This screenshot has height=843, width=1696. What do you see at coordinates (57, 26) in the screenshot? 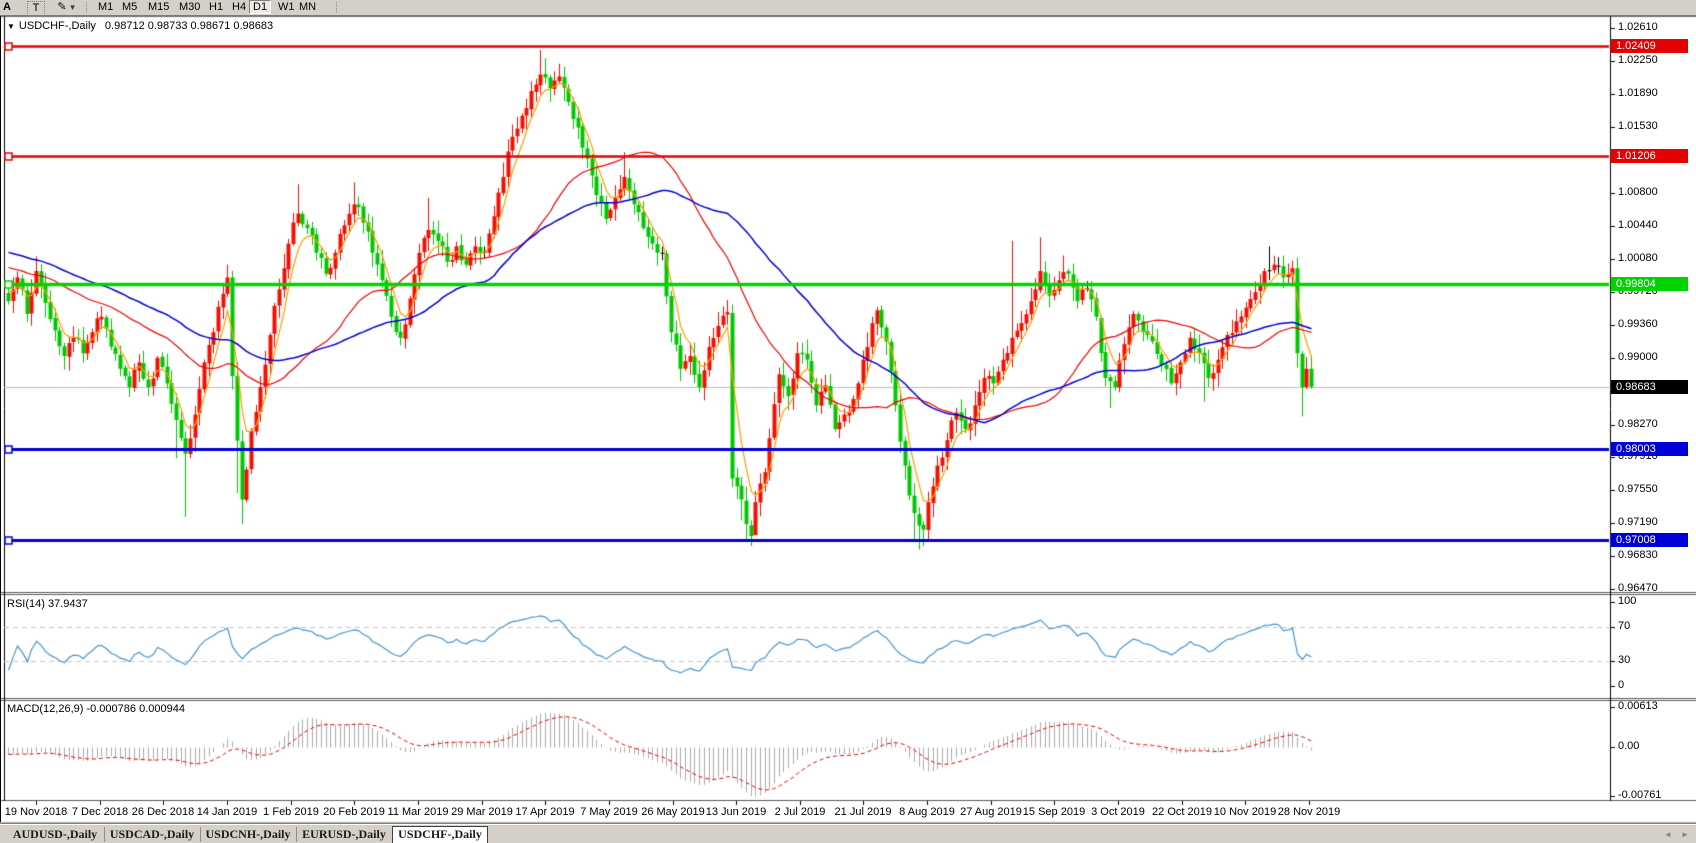
I see `chart-symbol: USDCHF-,Daily` at bounding box center [57, 26].